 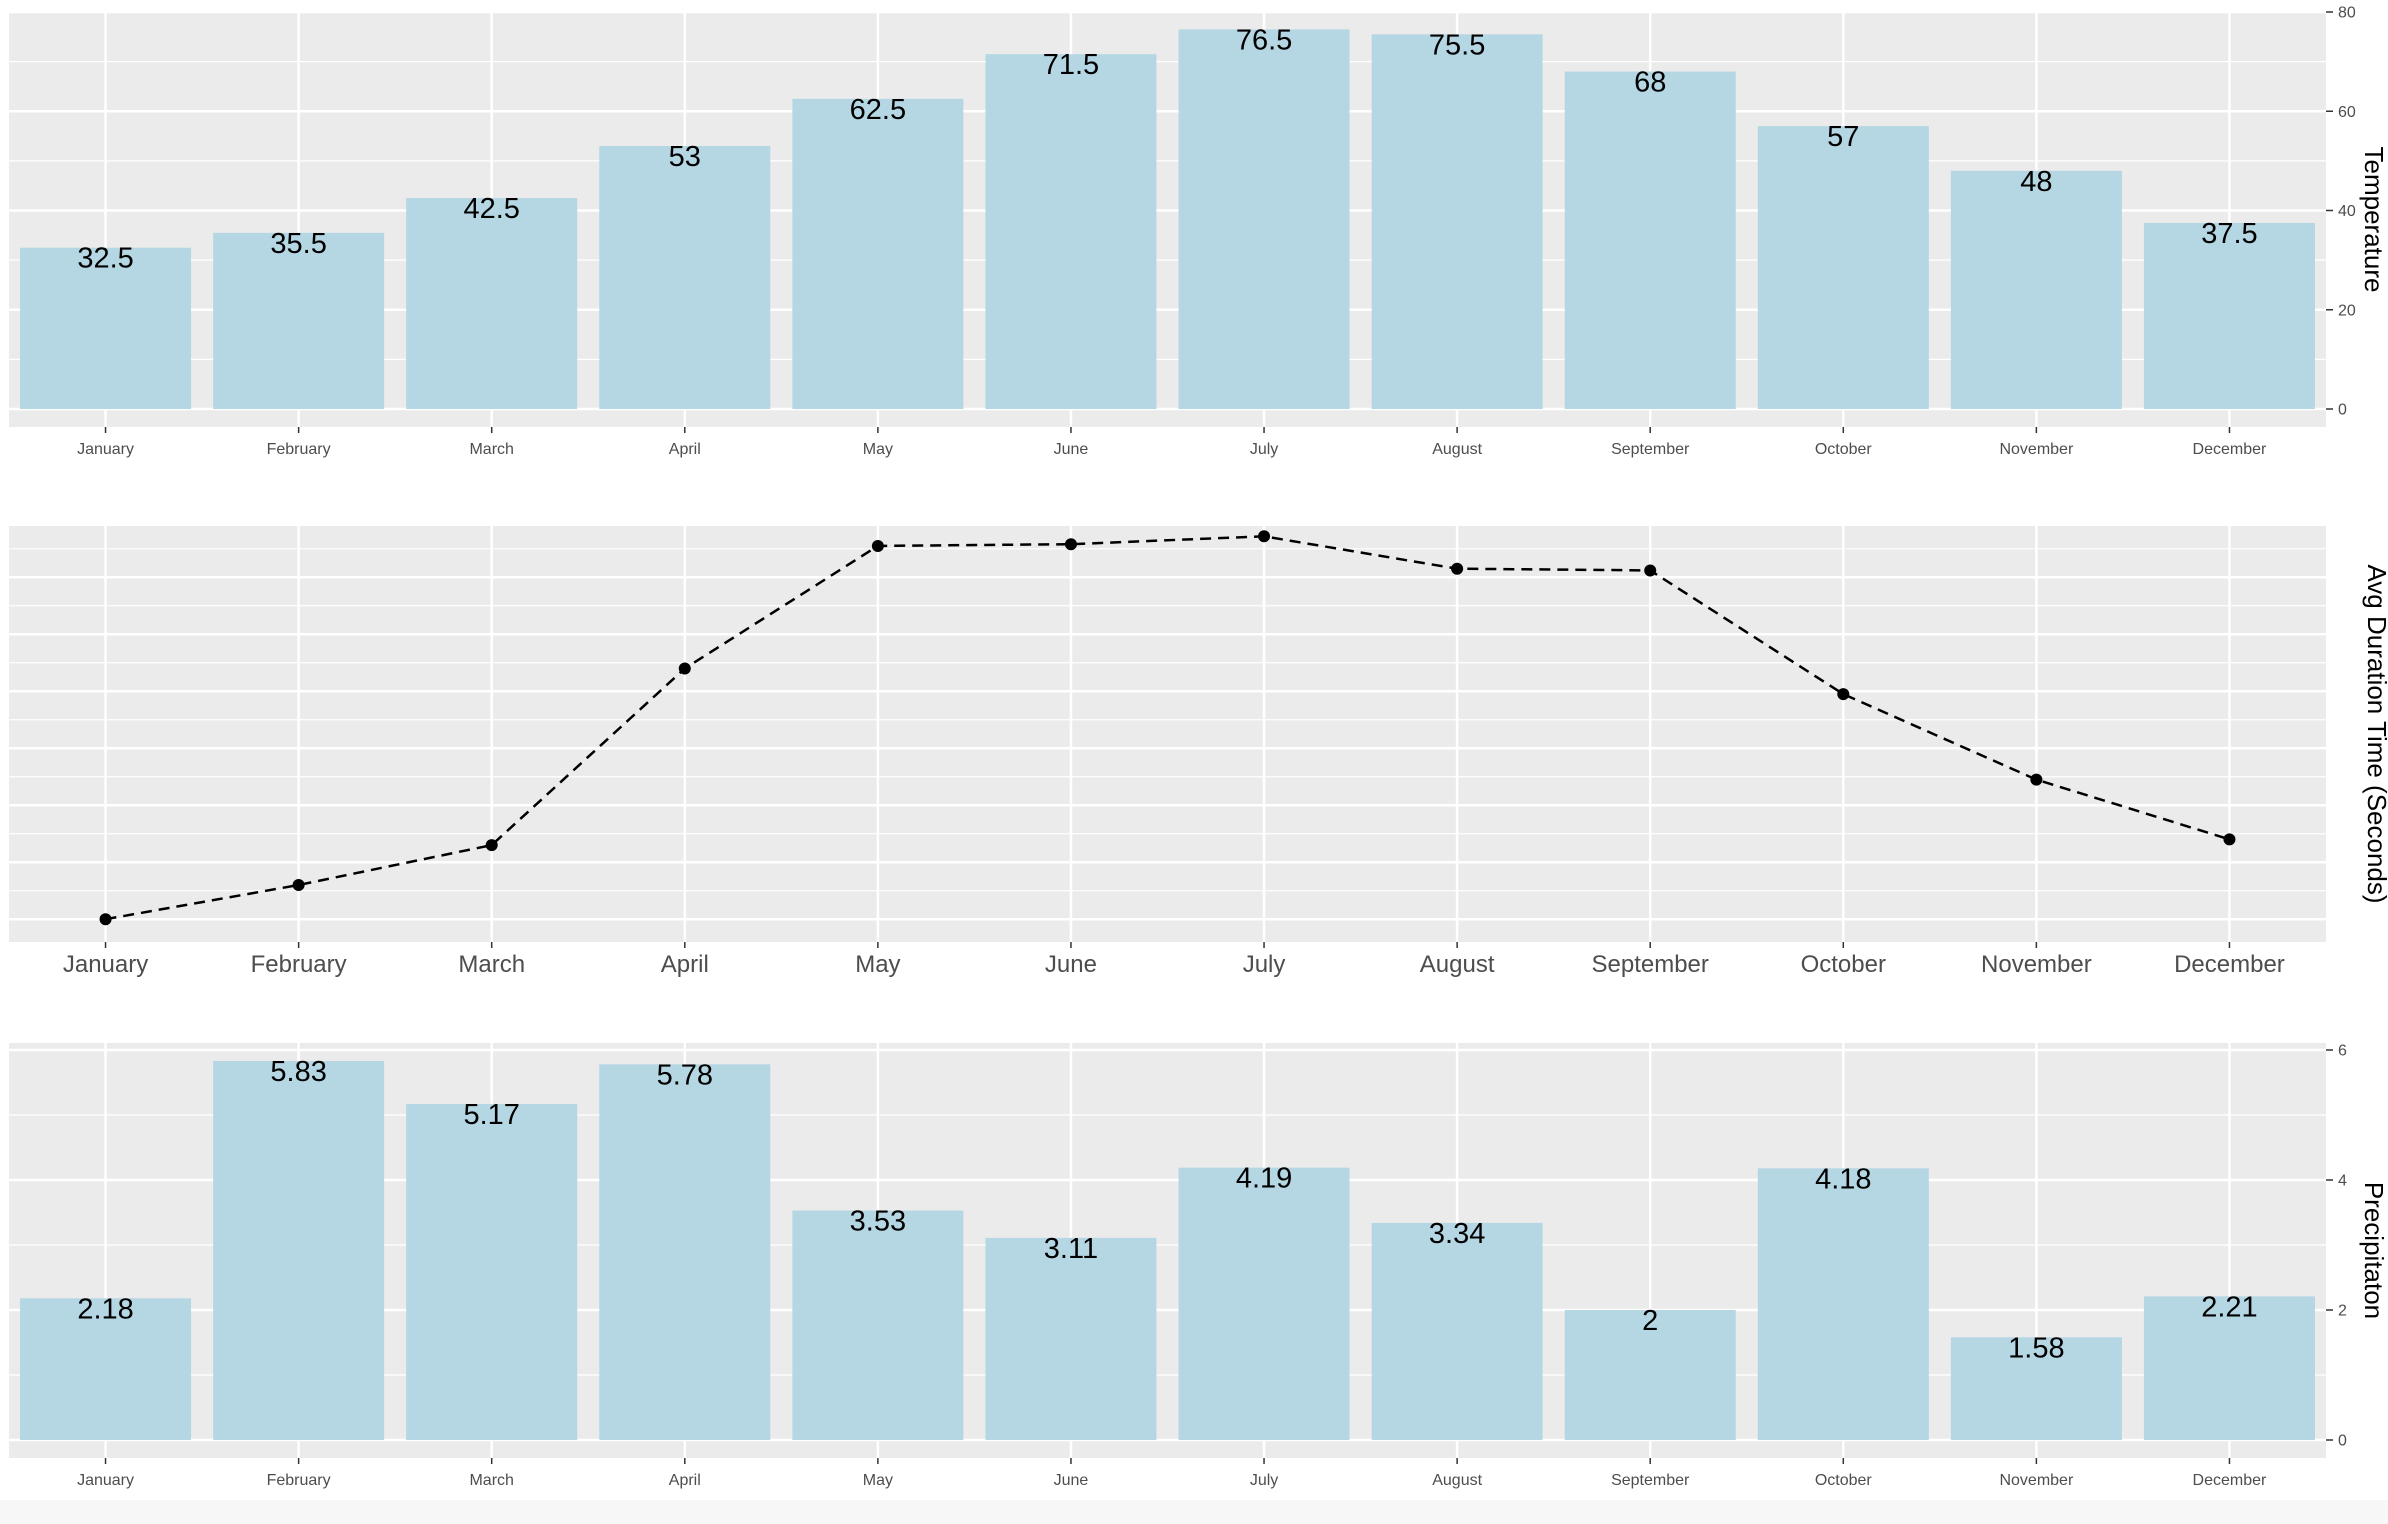 What do you see at coordinates (2036, 182) in the screenshot?
I see `data-label: 48` at bounding box center [2036, 182].